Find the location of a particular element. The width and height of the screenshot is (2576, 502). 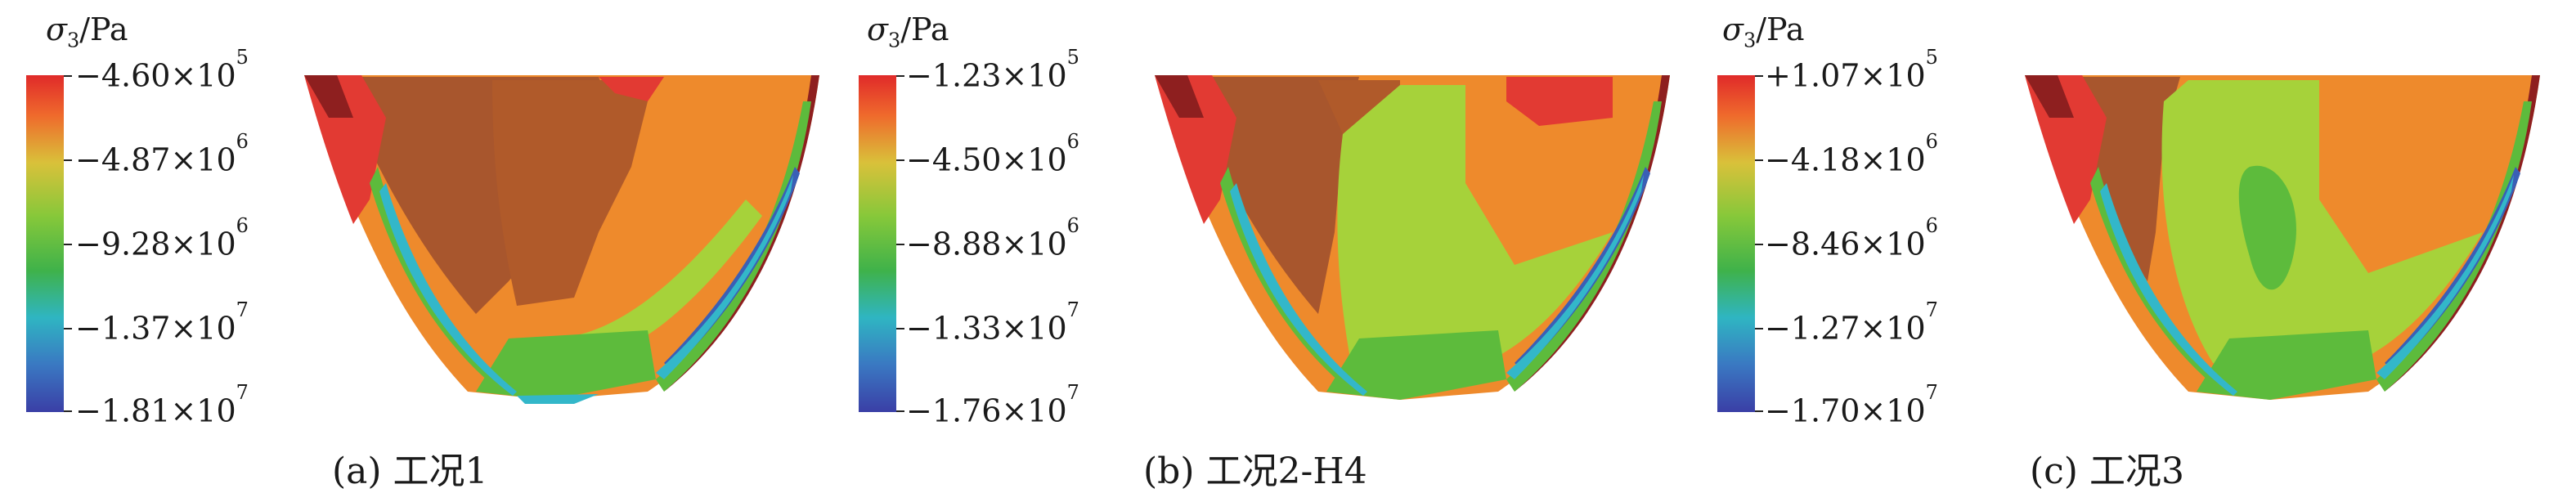

tick-label: −1.76×10⁷ is located at coordinates (992, 405).